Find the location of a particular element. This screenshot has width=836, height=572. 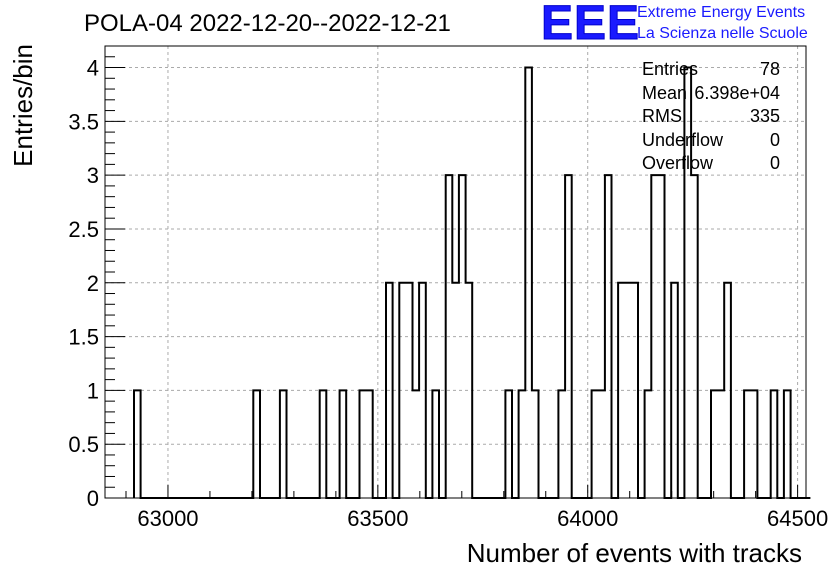

stat-label: Underflow is located at coordinates (683, 139).